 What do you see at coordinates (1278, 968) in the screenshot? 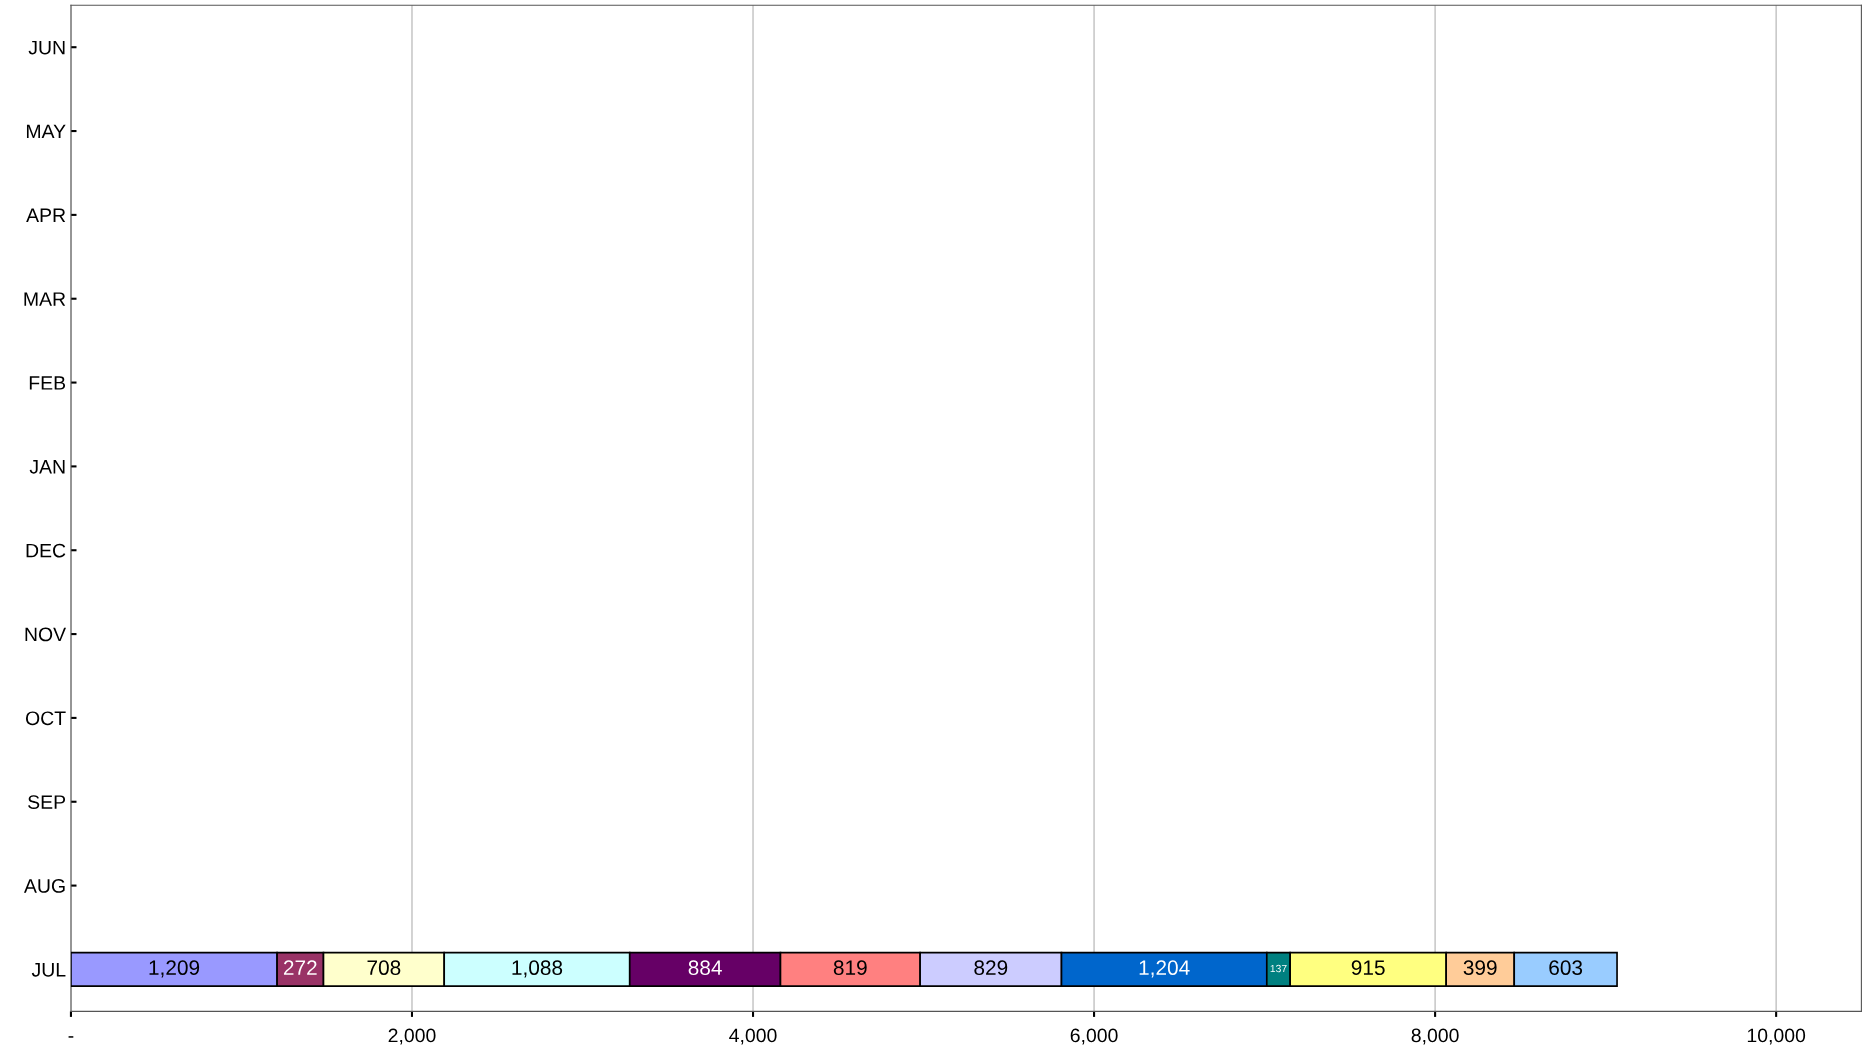
I see `data-label: 137` at bounding box center [1278, 968].